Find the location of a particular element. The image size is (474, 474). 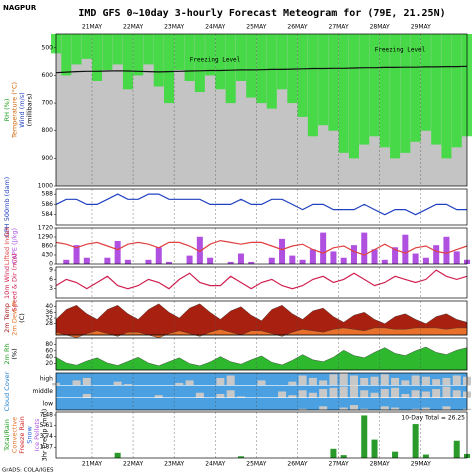

panel-label: Total/Rain is located at coordinates (7, 435).